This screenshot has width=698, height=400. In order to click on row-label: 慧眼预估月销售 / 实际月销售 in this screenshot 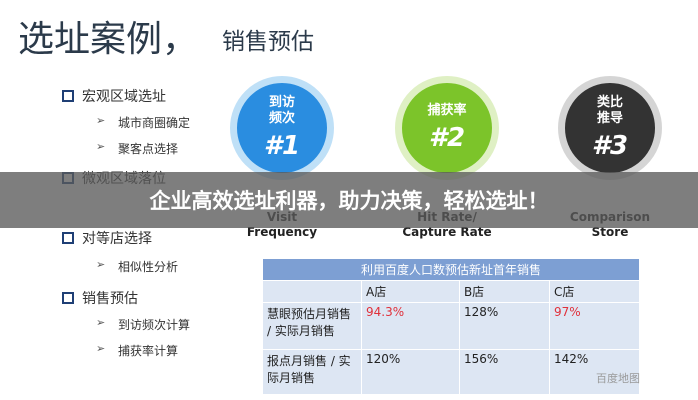, I will do `click(312, 326)`.